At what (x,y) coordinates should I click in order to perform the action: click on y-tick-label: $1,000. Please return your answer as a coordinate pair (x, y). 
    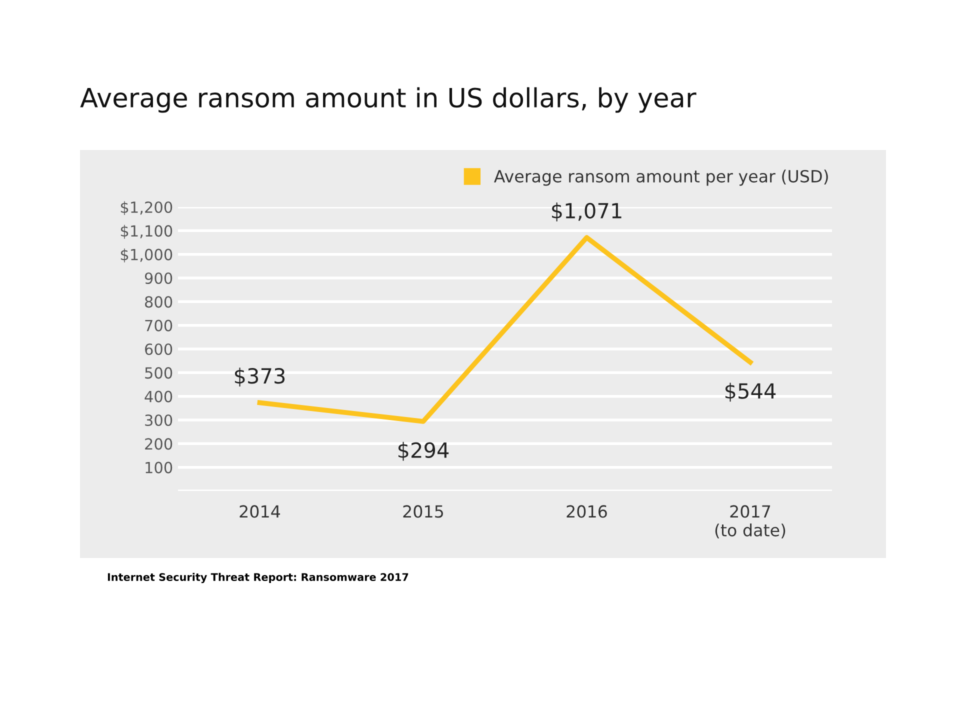
    Looking at the image, I should click on (146, 255).